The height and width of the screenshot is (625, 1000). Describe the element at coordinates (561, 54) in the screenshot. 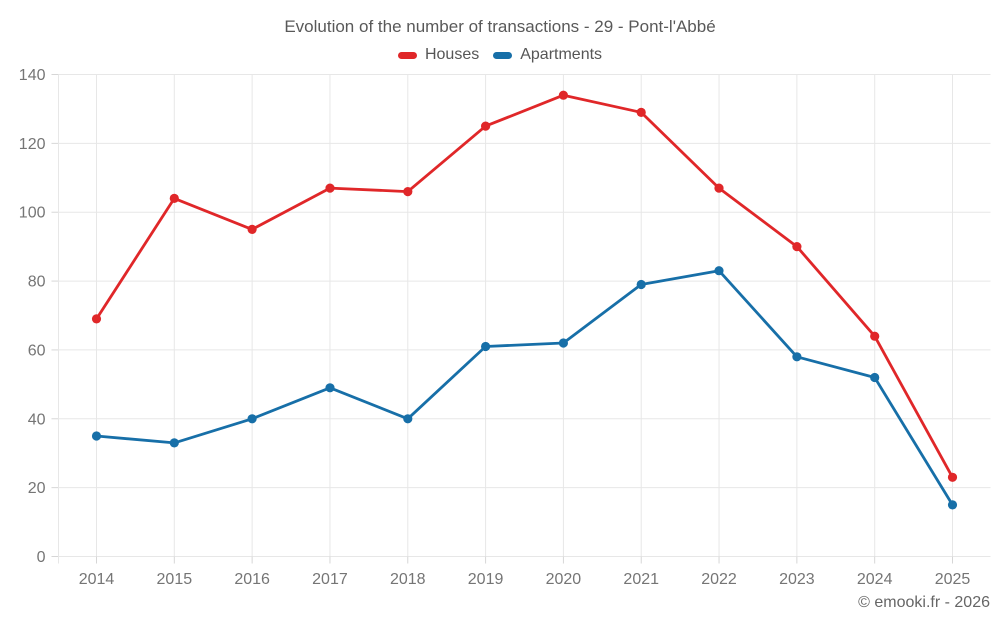

I see `legend-label: Apartments` at that location.